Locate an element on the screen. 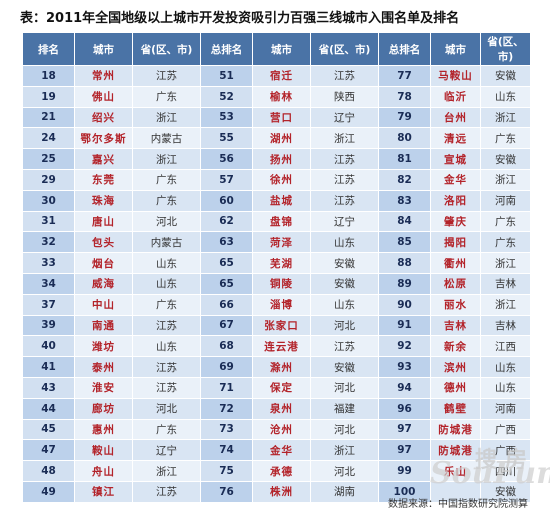 The width and height of the screenshot is (550, 515). rank-cell: 47 is located at coordinates (48, 450).